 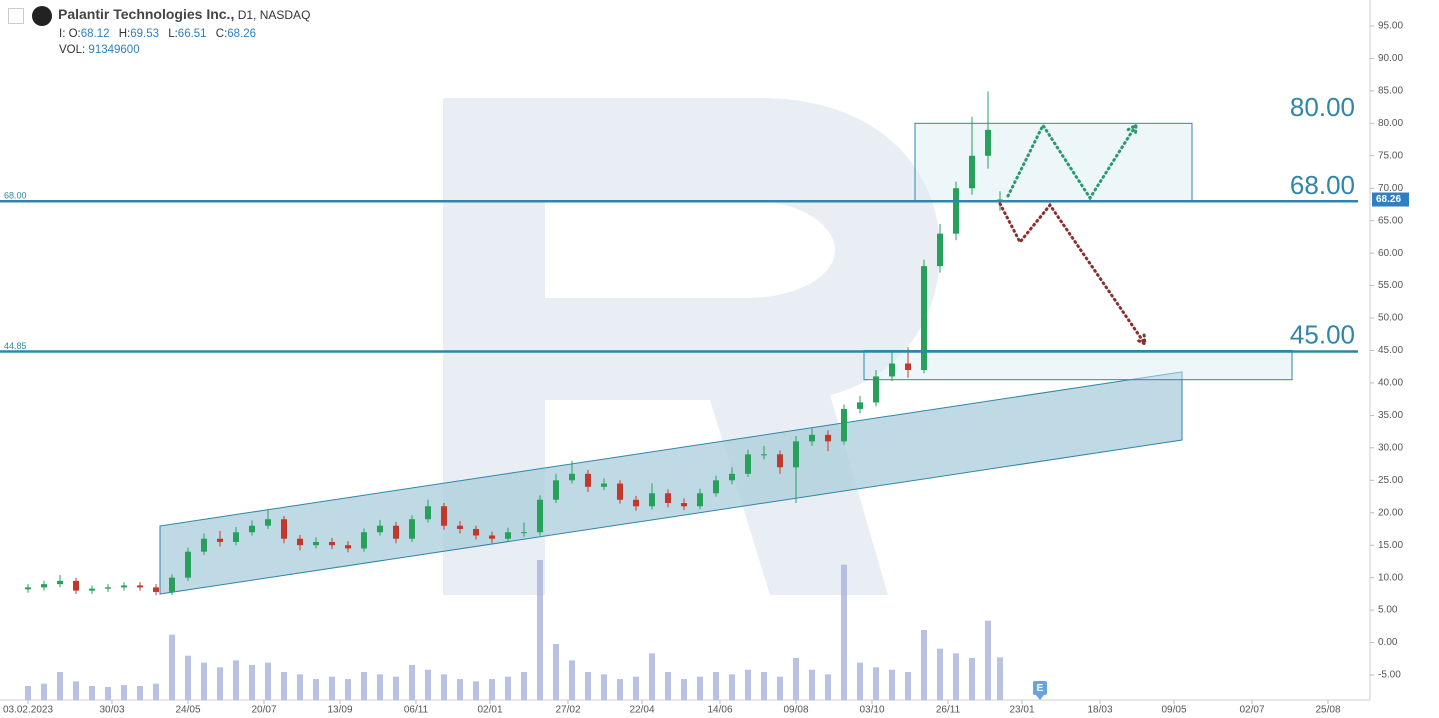 I want to click on y-tick-label: 5.00, so click(x=1388, y=610).